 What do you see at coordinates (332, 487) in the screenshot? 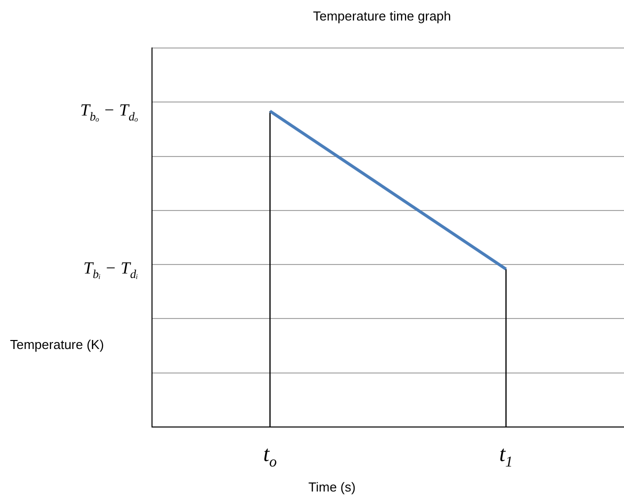
I see `x-axis-title: Time (s)` at bounding box center [332, 487].